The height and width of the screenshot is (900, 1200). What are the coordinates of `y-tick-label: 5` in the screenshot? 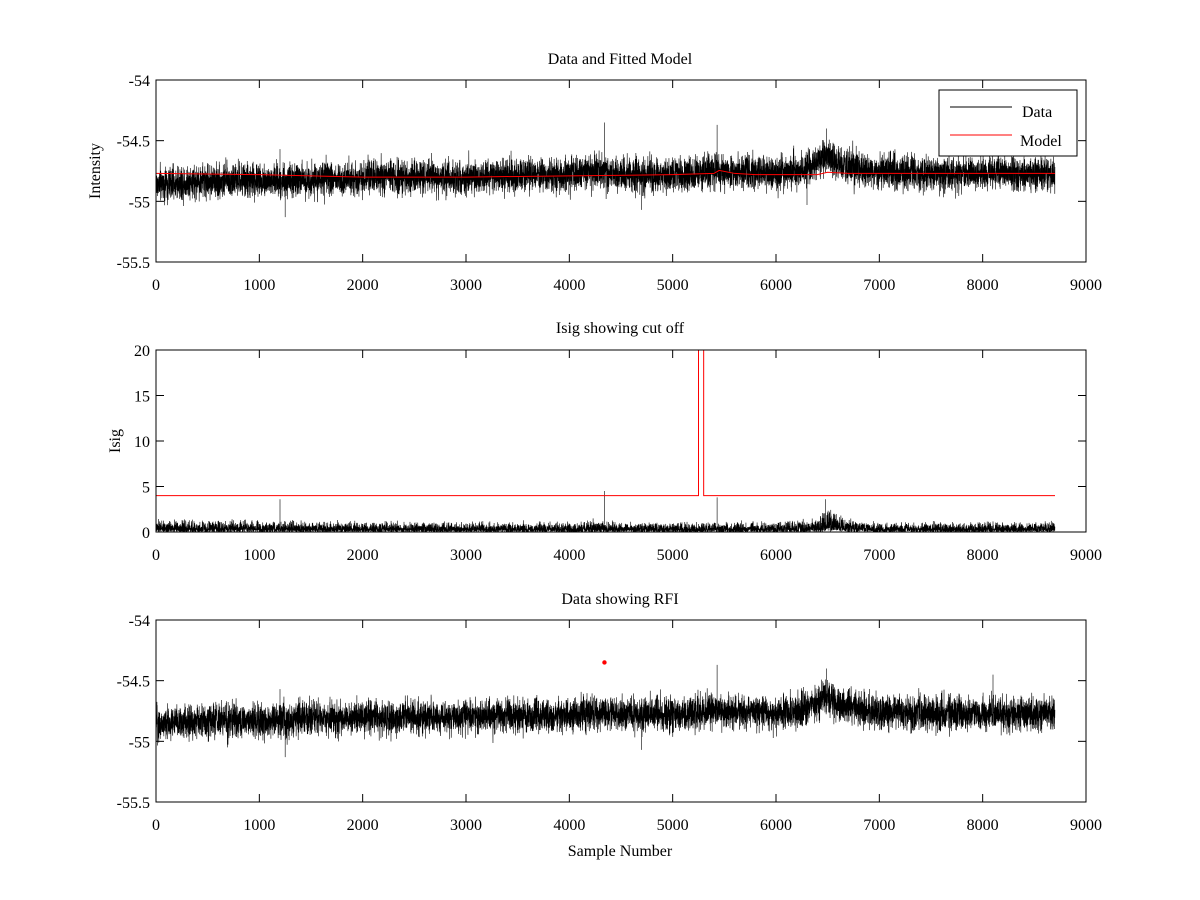 It's located at (146, 488).